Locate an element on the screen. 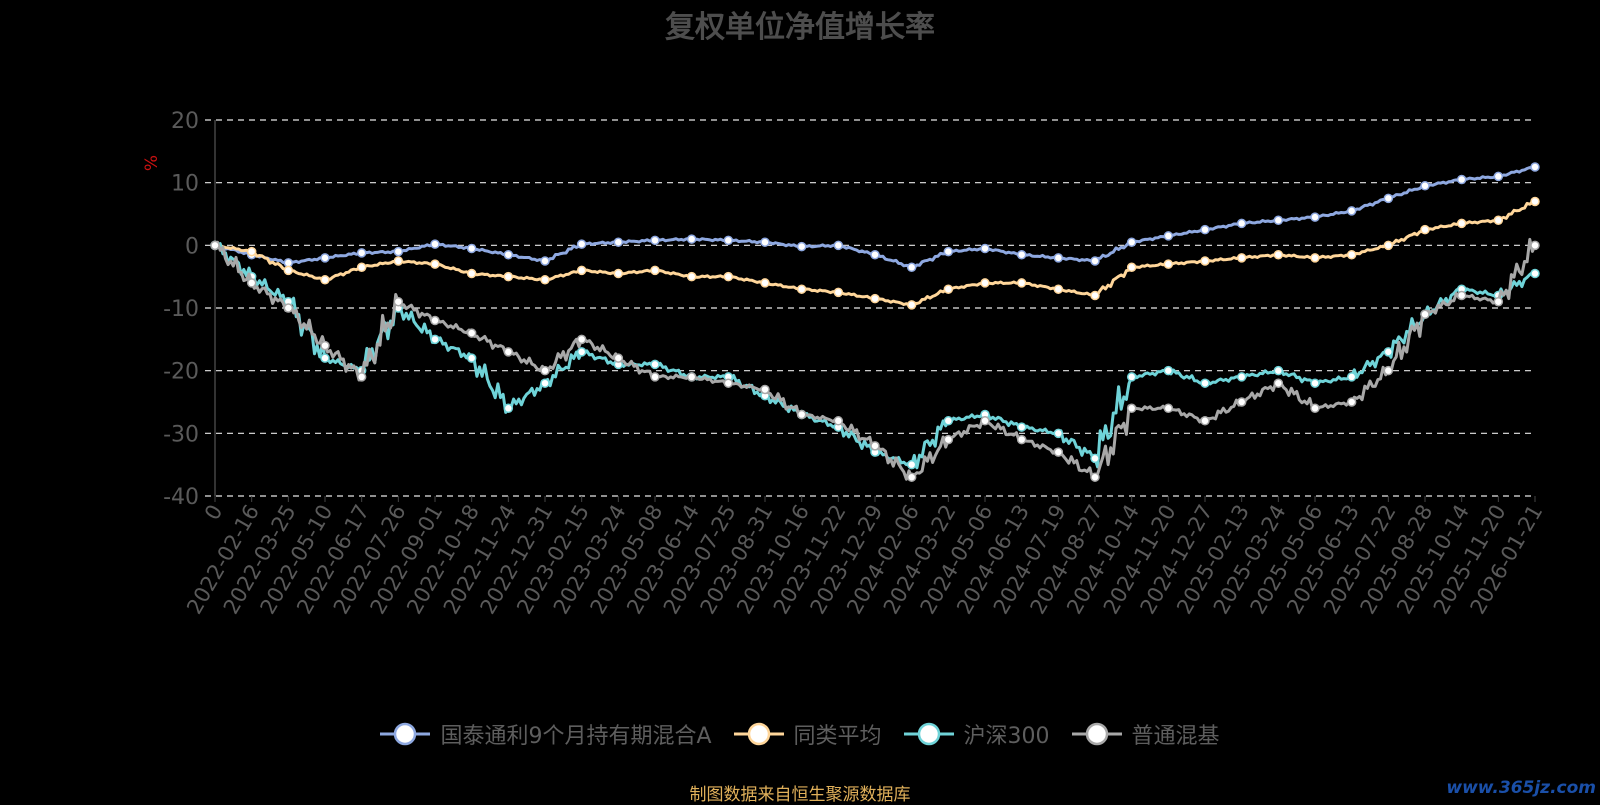 This screenshot has width=1600, height=805. legend-label: 沪深300 is located at coordinates (1006, 736).